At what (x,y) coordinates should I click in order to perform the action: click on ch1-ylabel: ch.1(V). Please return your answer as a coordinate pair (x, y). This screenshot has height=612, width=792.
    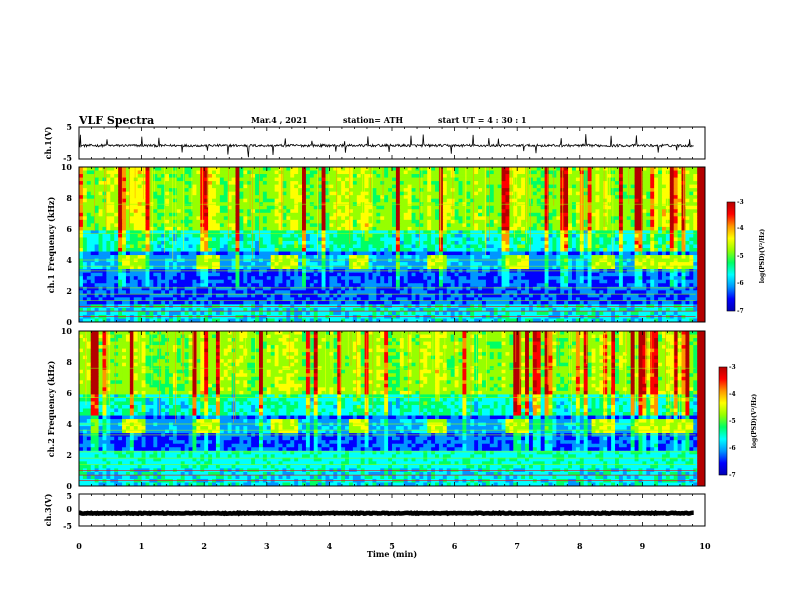
    Looking at the image, I should click on (48, 142).